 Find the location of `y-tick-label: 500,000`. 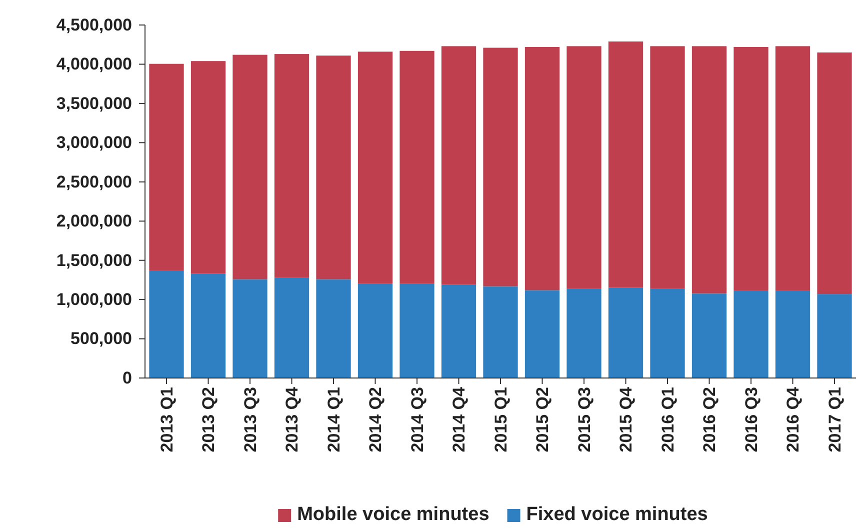

y-tick-label: 500,000 is located at coordinates (101, 338).